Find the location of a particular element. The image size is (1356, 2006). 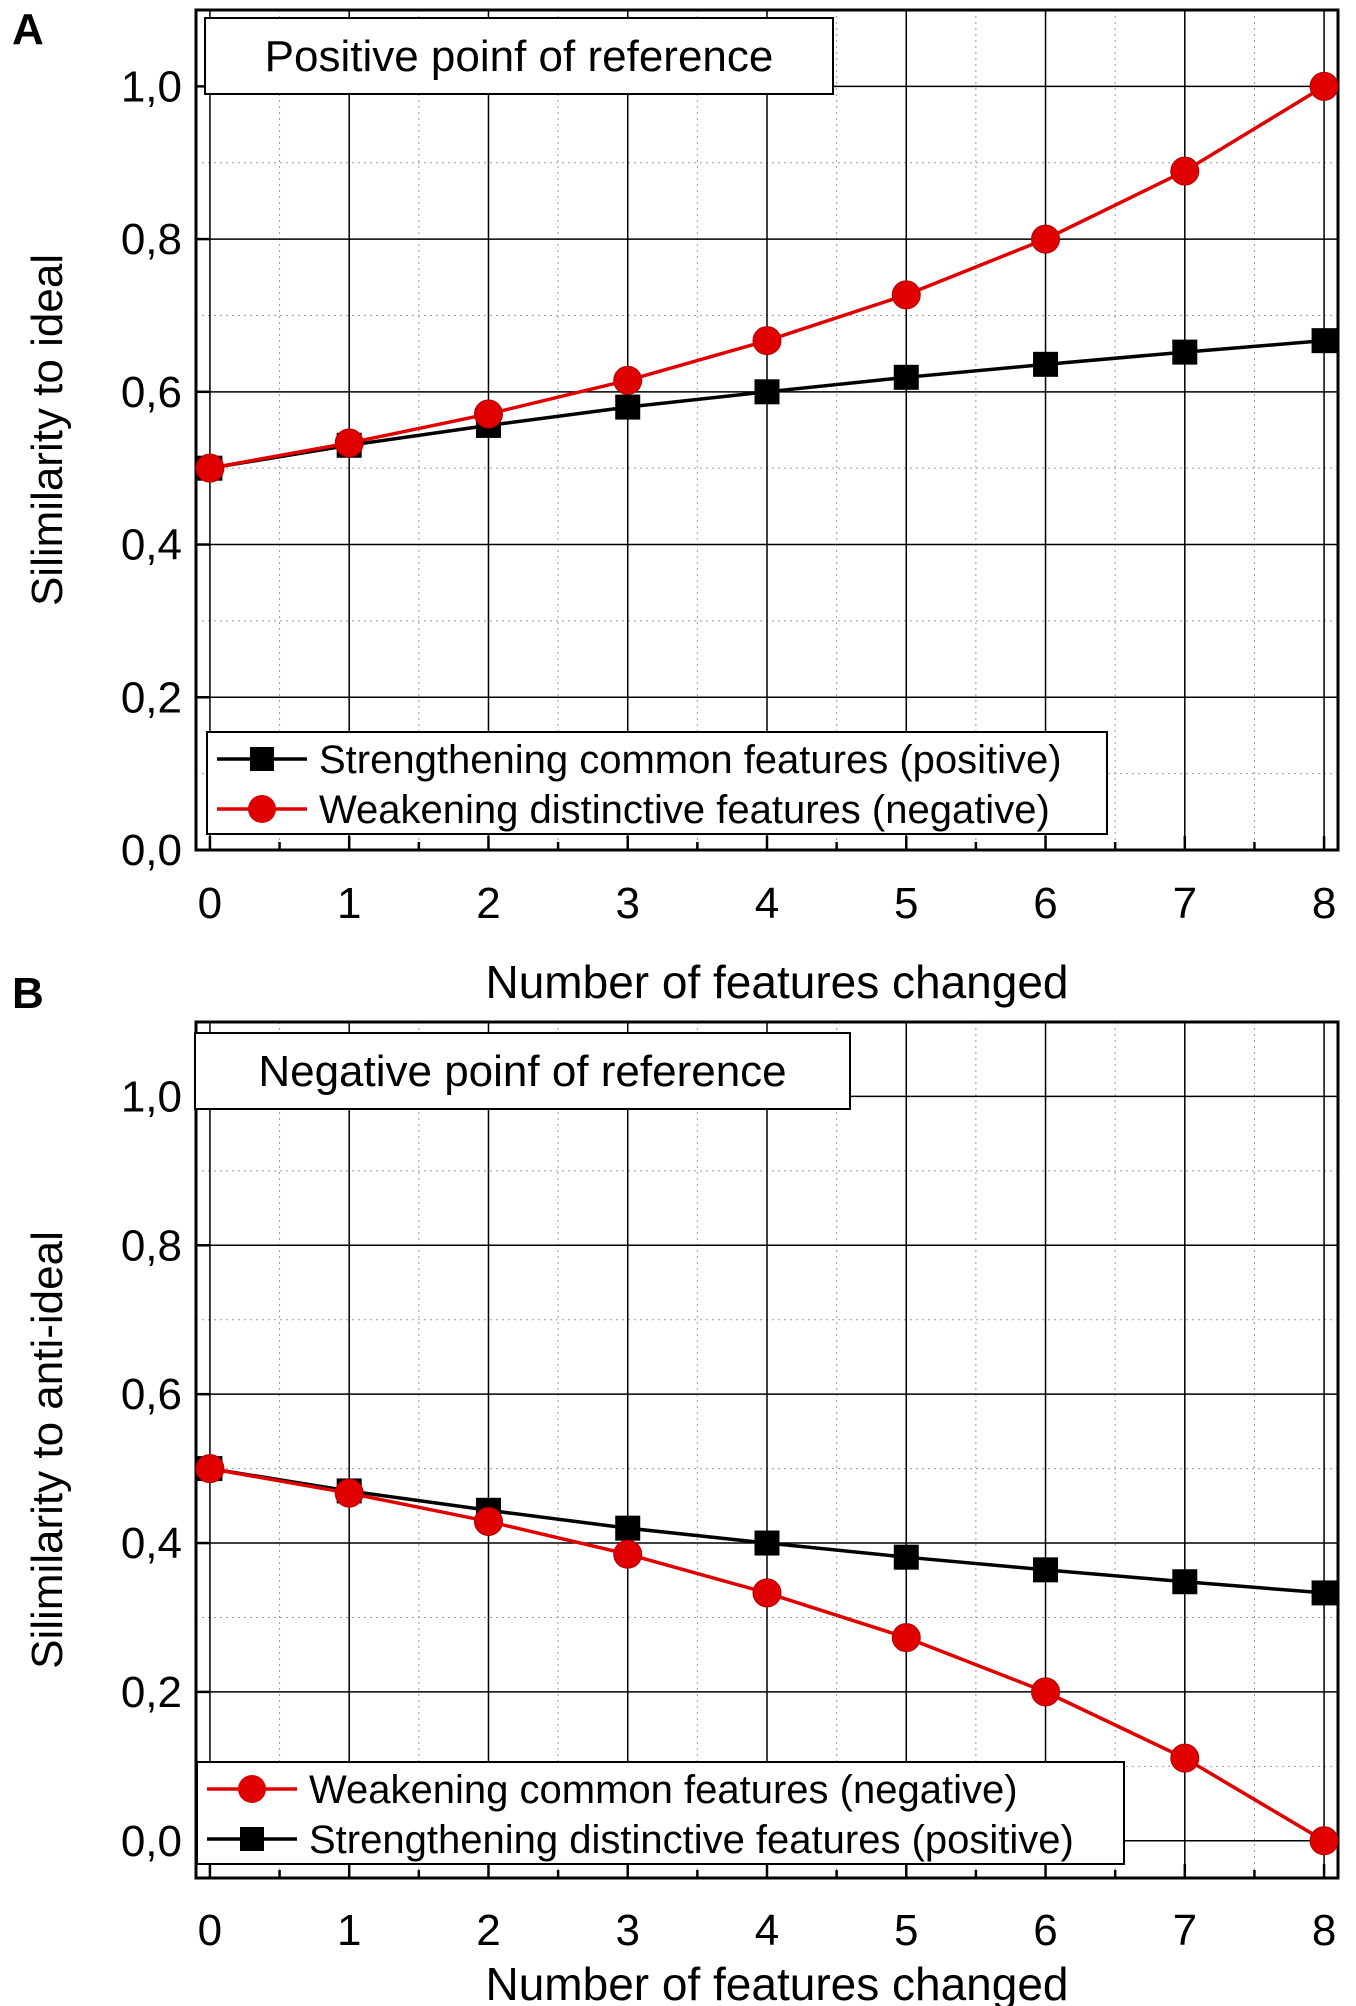

y-axis-label: Silimilarity to anti-ideal is located at coordinates (47, 1450).